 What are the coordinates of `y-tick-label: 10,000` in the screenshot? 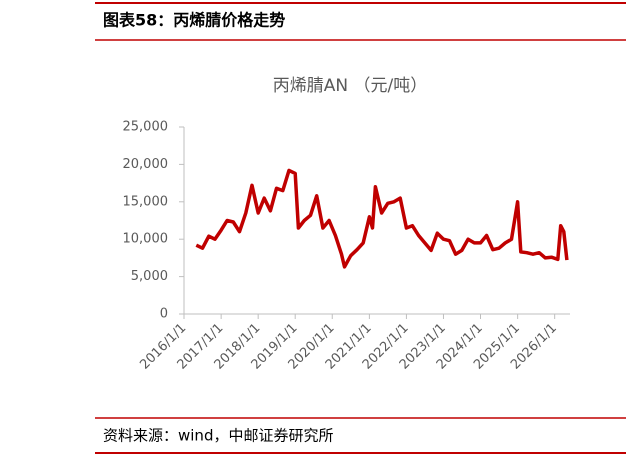 It's located at (146, 239).